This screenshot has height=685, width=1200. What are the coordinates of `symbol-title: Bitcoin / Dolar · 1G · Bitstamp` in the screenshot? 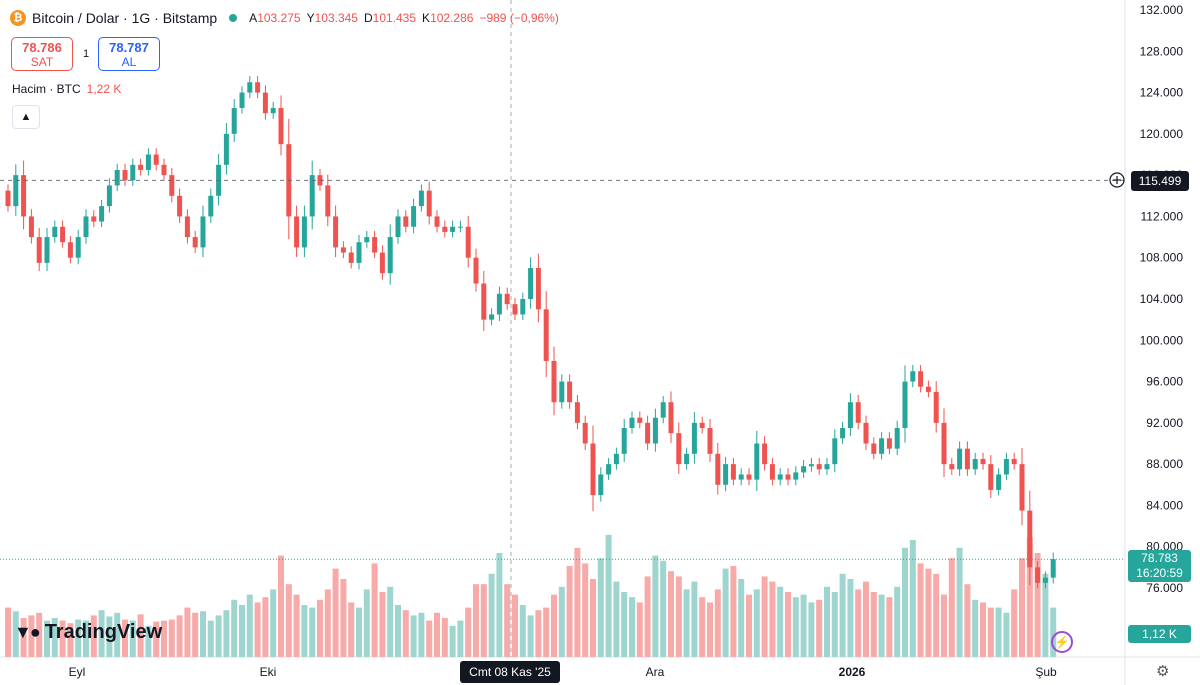 It's located at (125, 18).